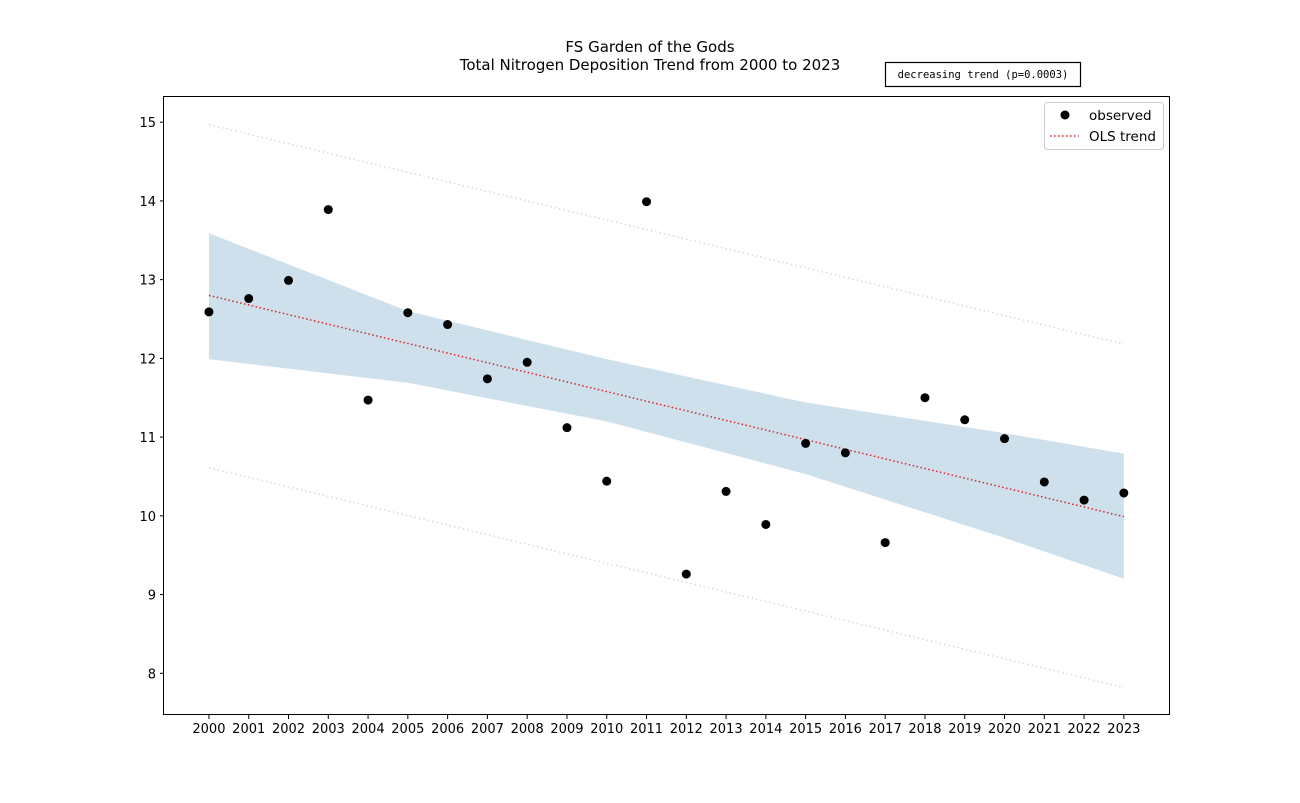 The height and width of the screenshot is (803, 1300). What do you see at coordinates (147, 517) in the screenshot?
I see `y-tick-label: 10` at bounding box center [147, 517].